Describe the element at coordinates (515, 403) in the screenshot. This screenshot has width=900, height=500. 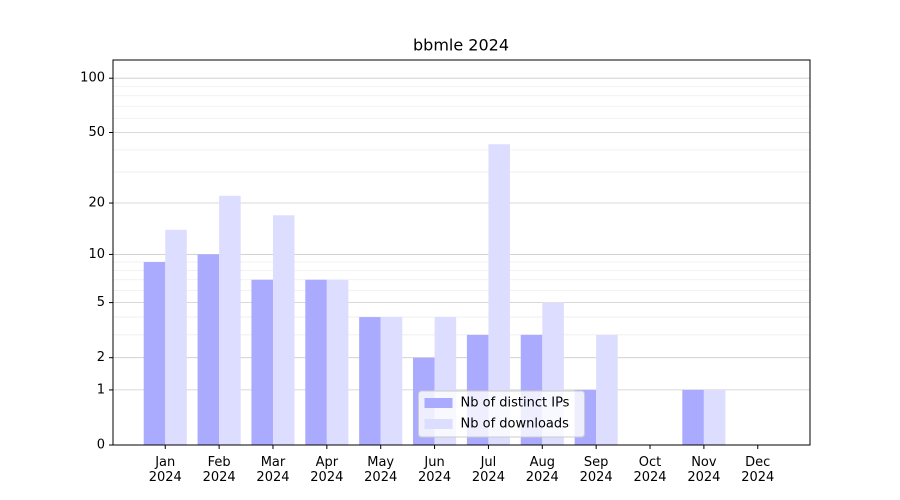
I see `legend-label: Nb of distinct IPs` at that location.